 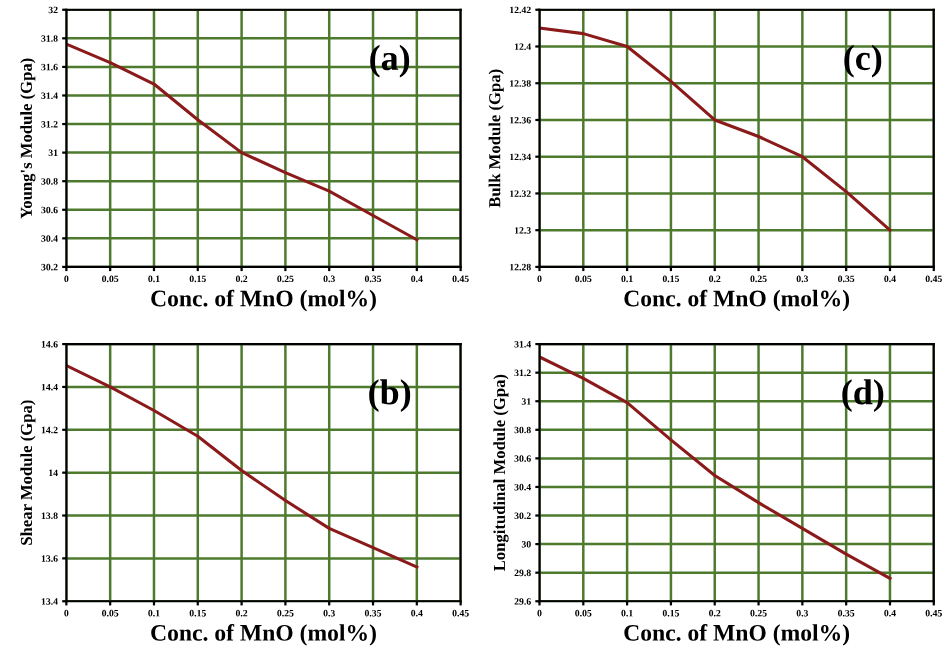 I want to click on y-axis-title: Bulk Module (Gpa), so click(x=496, y=138).